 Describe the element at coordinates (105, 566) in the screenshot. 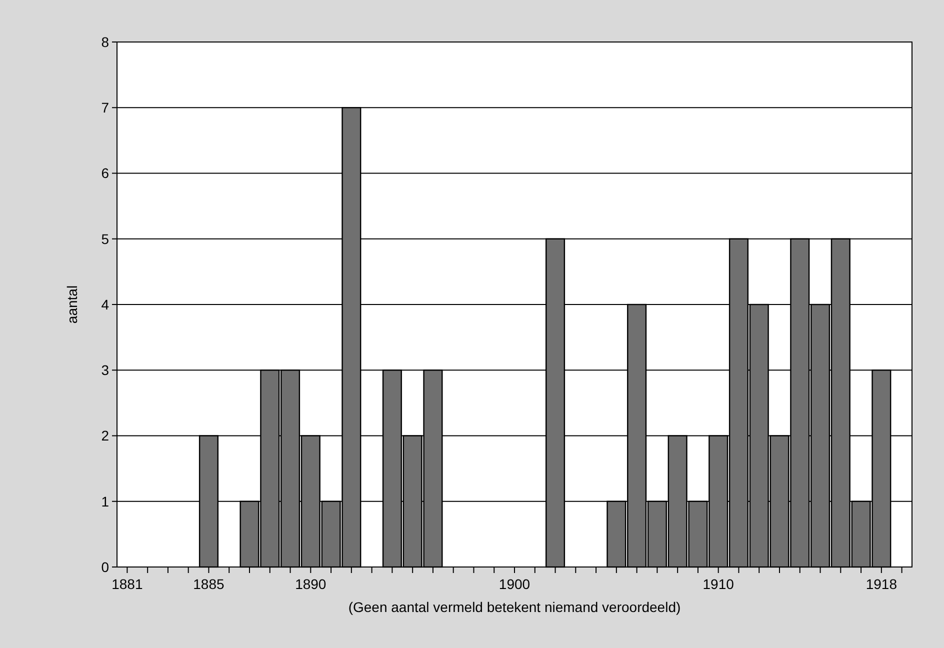

I see `y-tick-label: 0` at that location.